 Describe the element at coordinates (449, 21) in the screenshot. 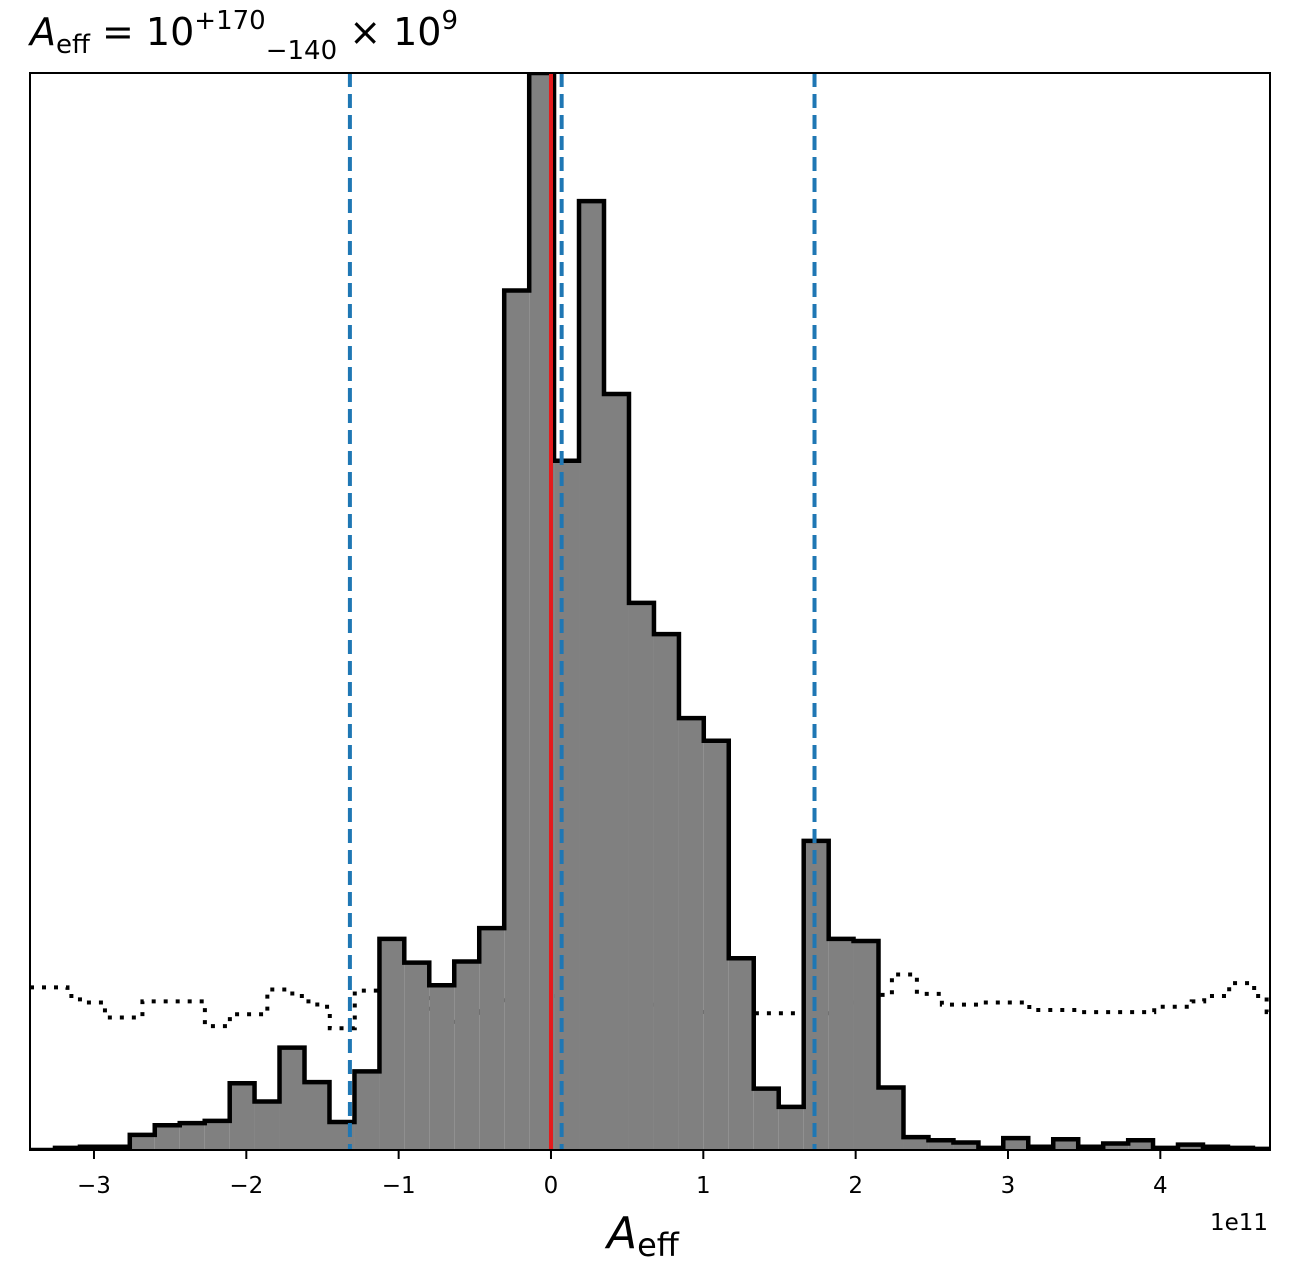

I see `title-exponent: 9` at that location.